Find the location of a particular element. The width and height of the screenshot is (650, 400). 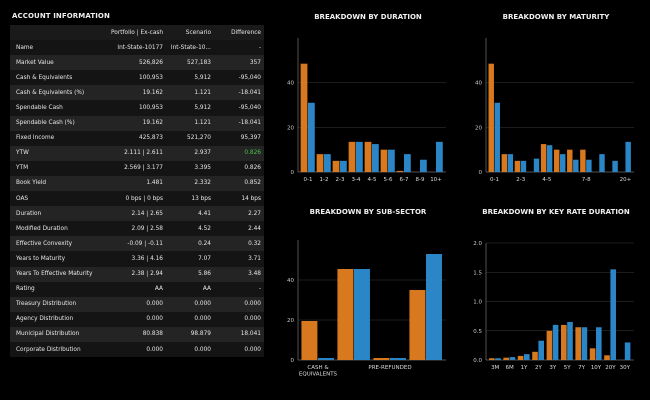

table-row: Municipal Distribution 80.838 98.879 18.041 is located at coordinates (137, 334).